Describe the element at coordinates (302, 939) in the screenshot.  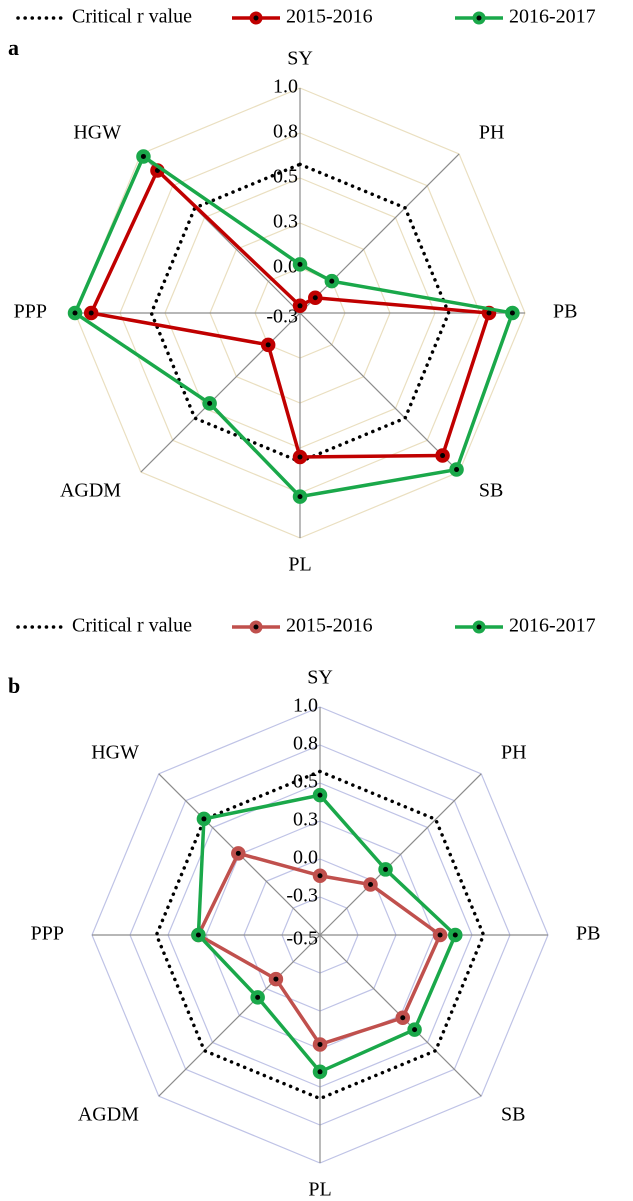
I see `tick-label: -0.5` at that location.